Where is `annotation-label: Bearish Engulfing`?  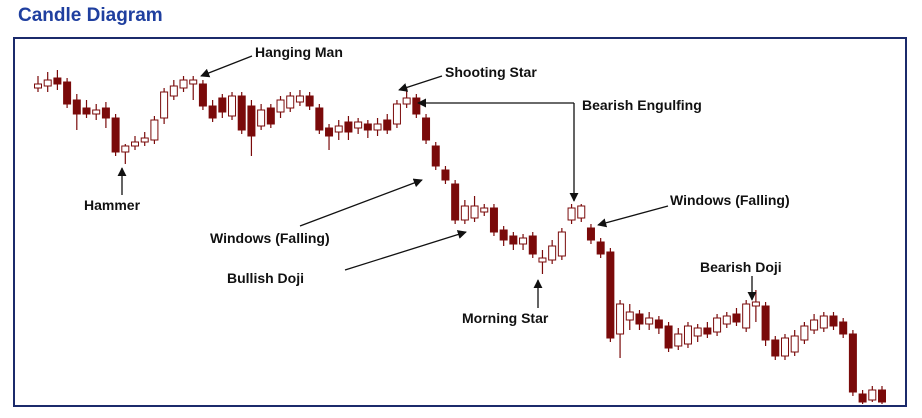
annotation-label: Bearish Engulfing is located at coordinates (642, 105).